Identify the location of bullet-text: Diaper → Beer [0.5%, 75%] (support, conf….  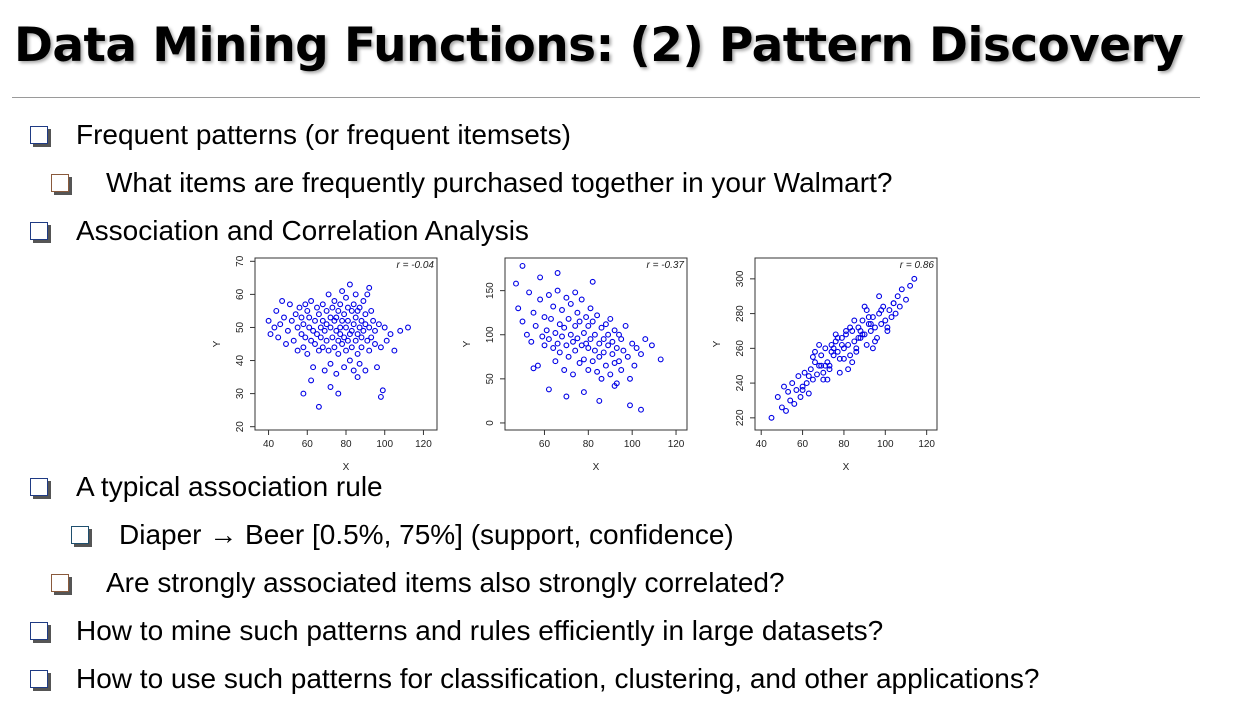
(426, 534).